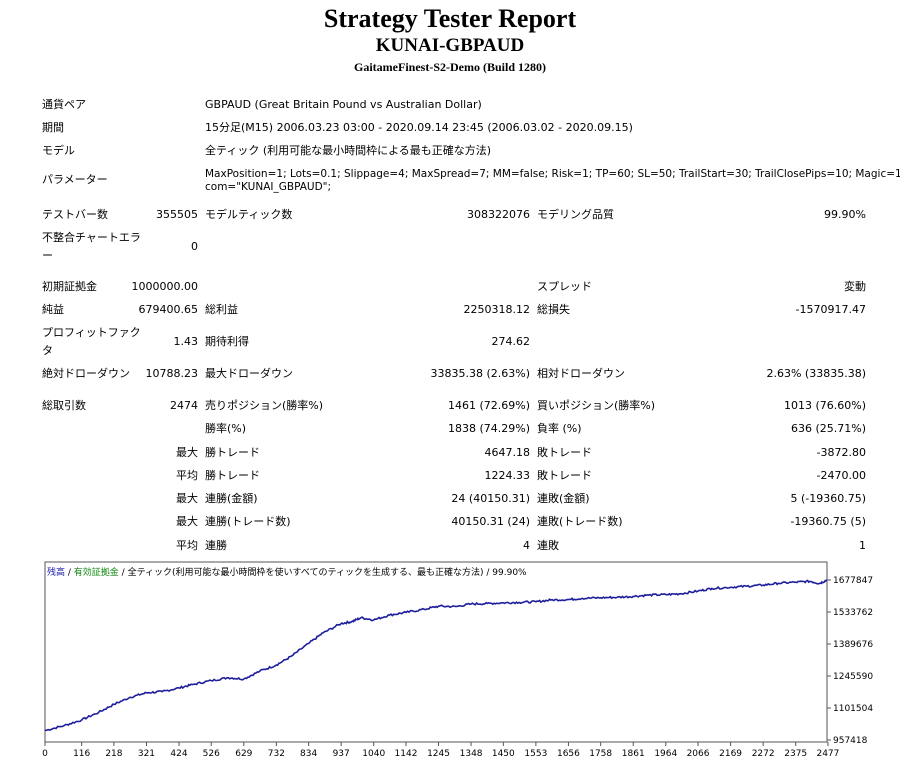 This screenshot has height=770, width=900. I want to click on x-tick-label: 424, so click(178, 754).